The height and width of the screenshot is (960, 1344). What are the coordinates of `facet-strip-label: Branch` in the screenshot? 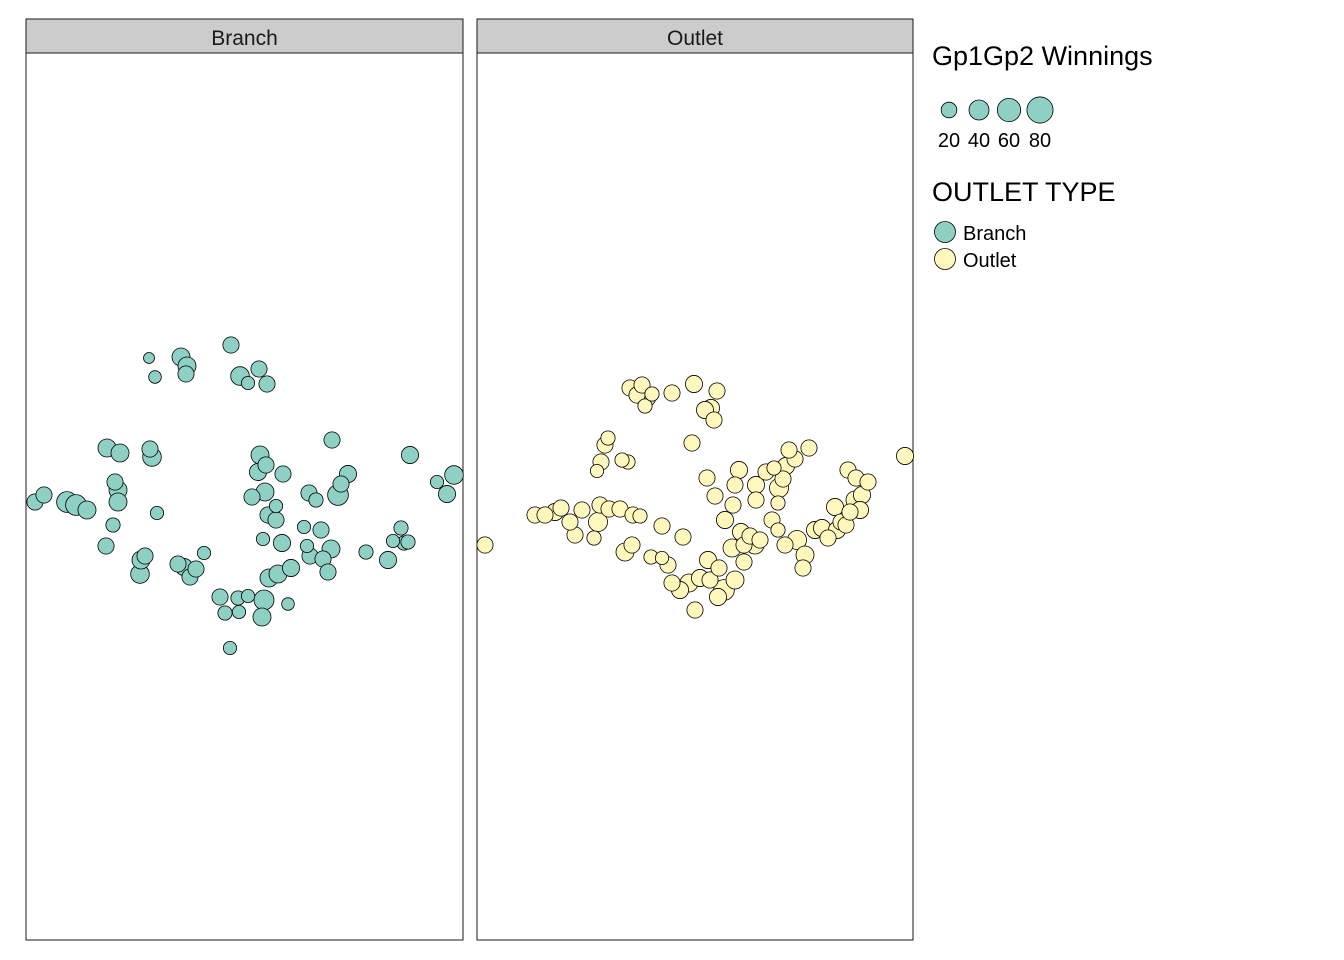 It's located at (244, 38).